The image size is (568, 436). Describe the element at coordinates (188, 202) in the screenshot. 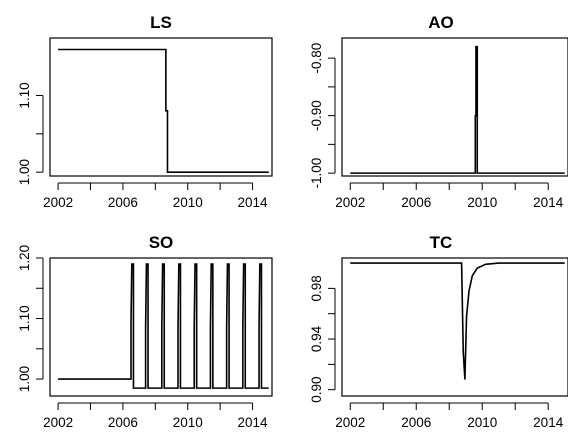

I see `ls-x-tick-label: 2010` at that location.